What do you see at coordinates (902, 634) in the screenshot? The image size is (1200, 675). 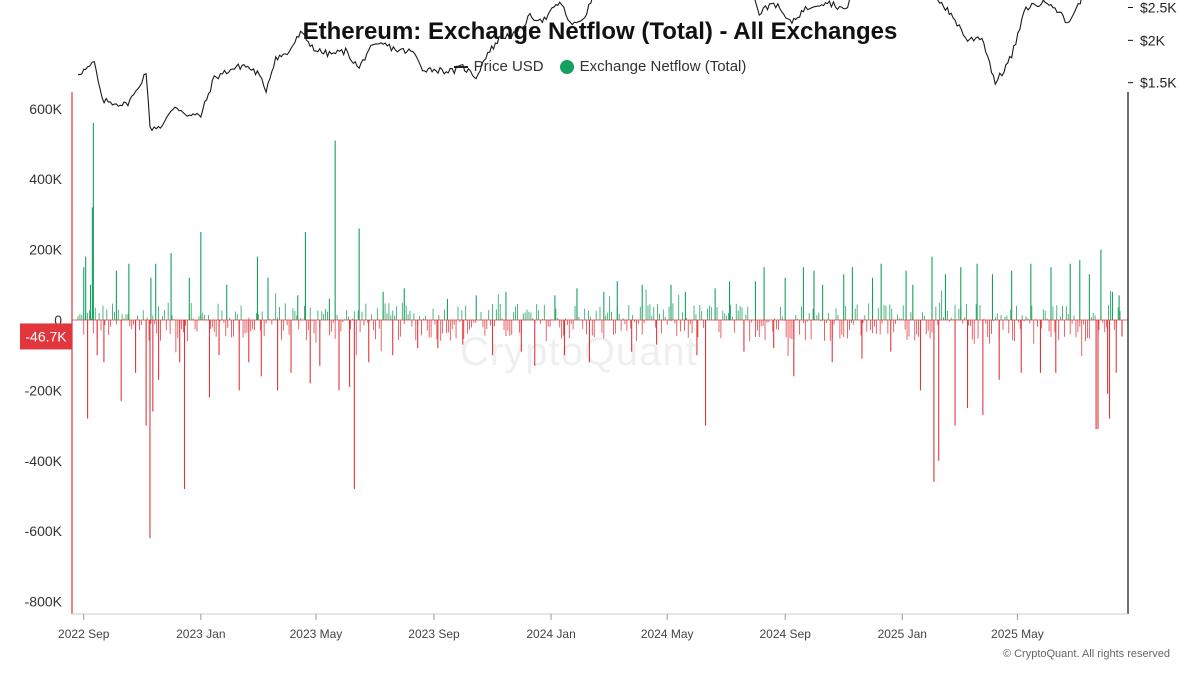 I see `x-tick-label: 2025 Jan` at bounding box center [902, 634].